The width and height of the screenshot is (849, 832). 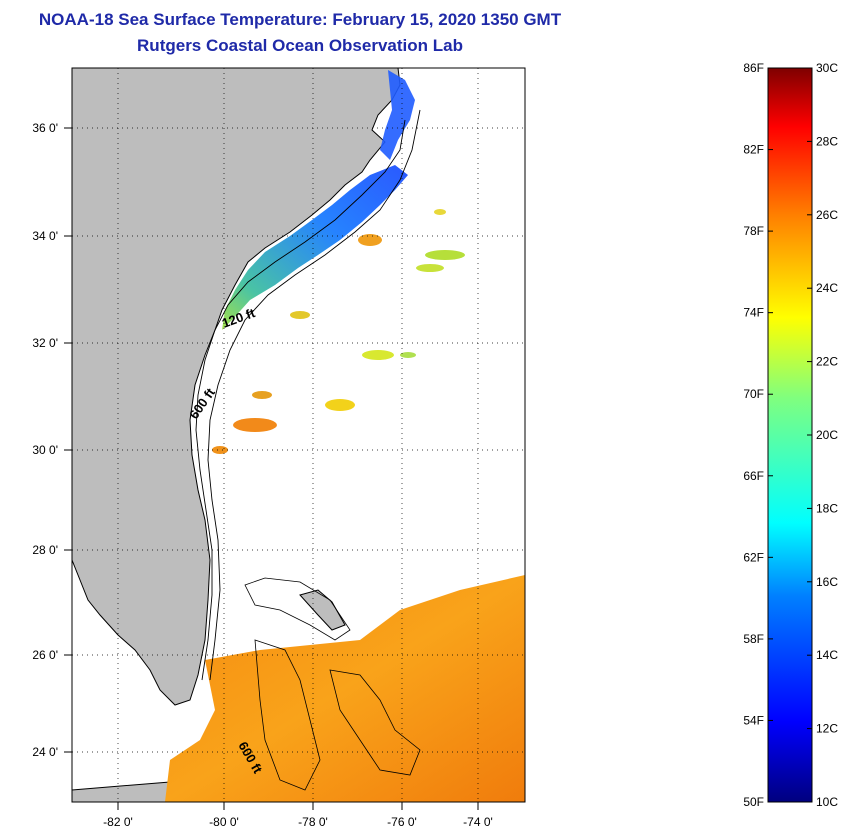 What do you see at coordinates (45, 236) in the screenshot?
I see `lat-label: 34 0'` at bounding box center [45, 236].